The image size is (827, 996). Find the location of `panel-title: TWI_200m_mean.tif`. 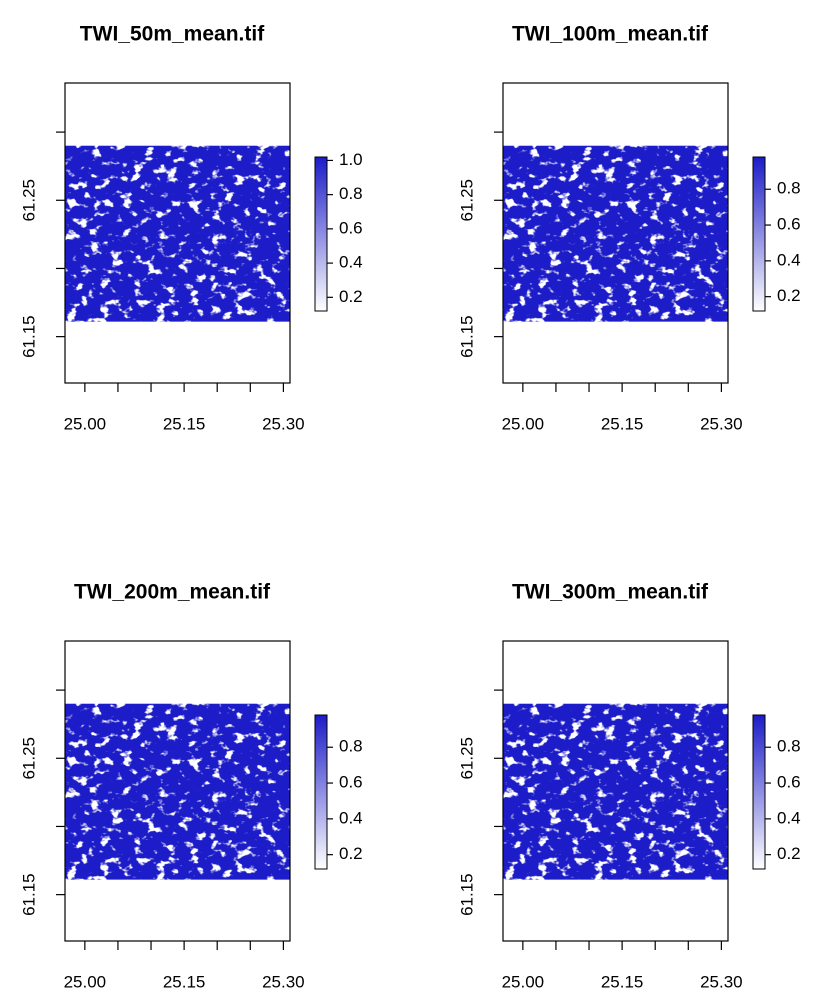

panel-title: TWI_200m_mean.tif is located at coordinates (172, 592).